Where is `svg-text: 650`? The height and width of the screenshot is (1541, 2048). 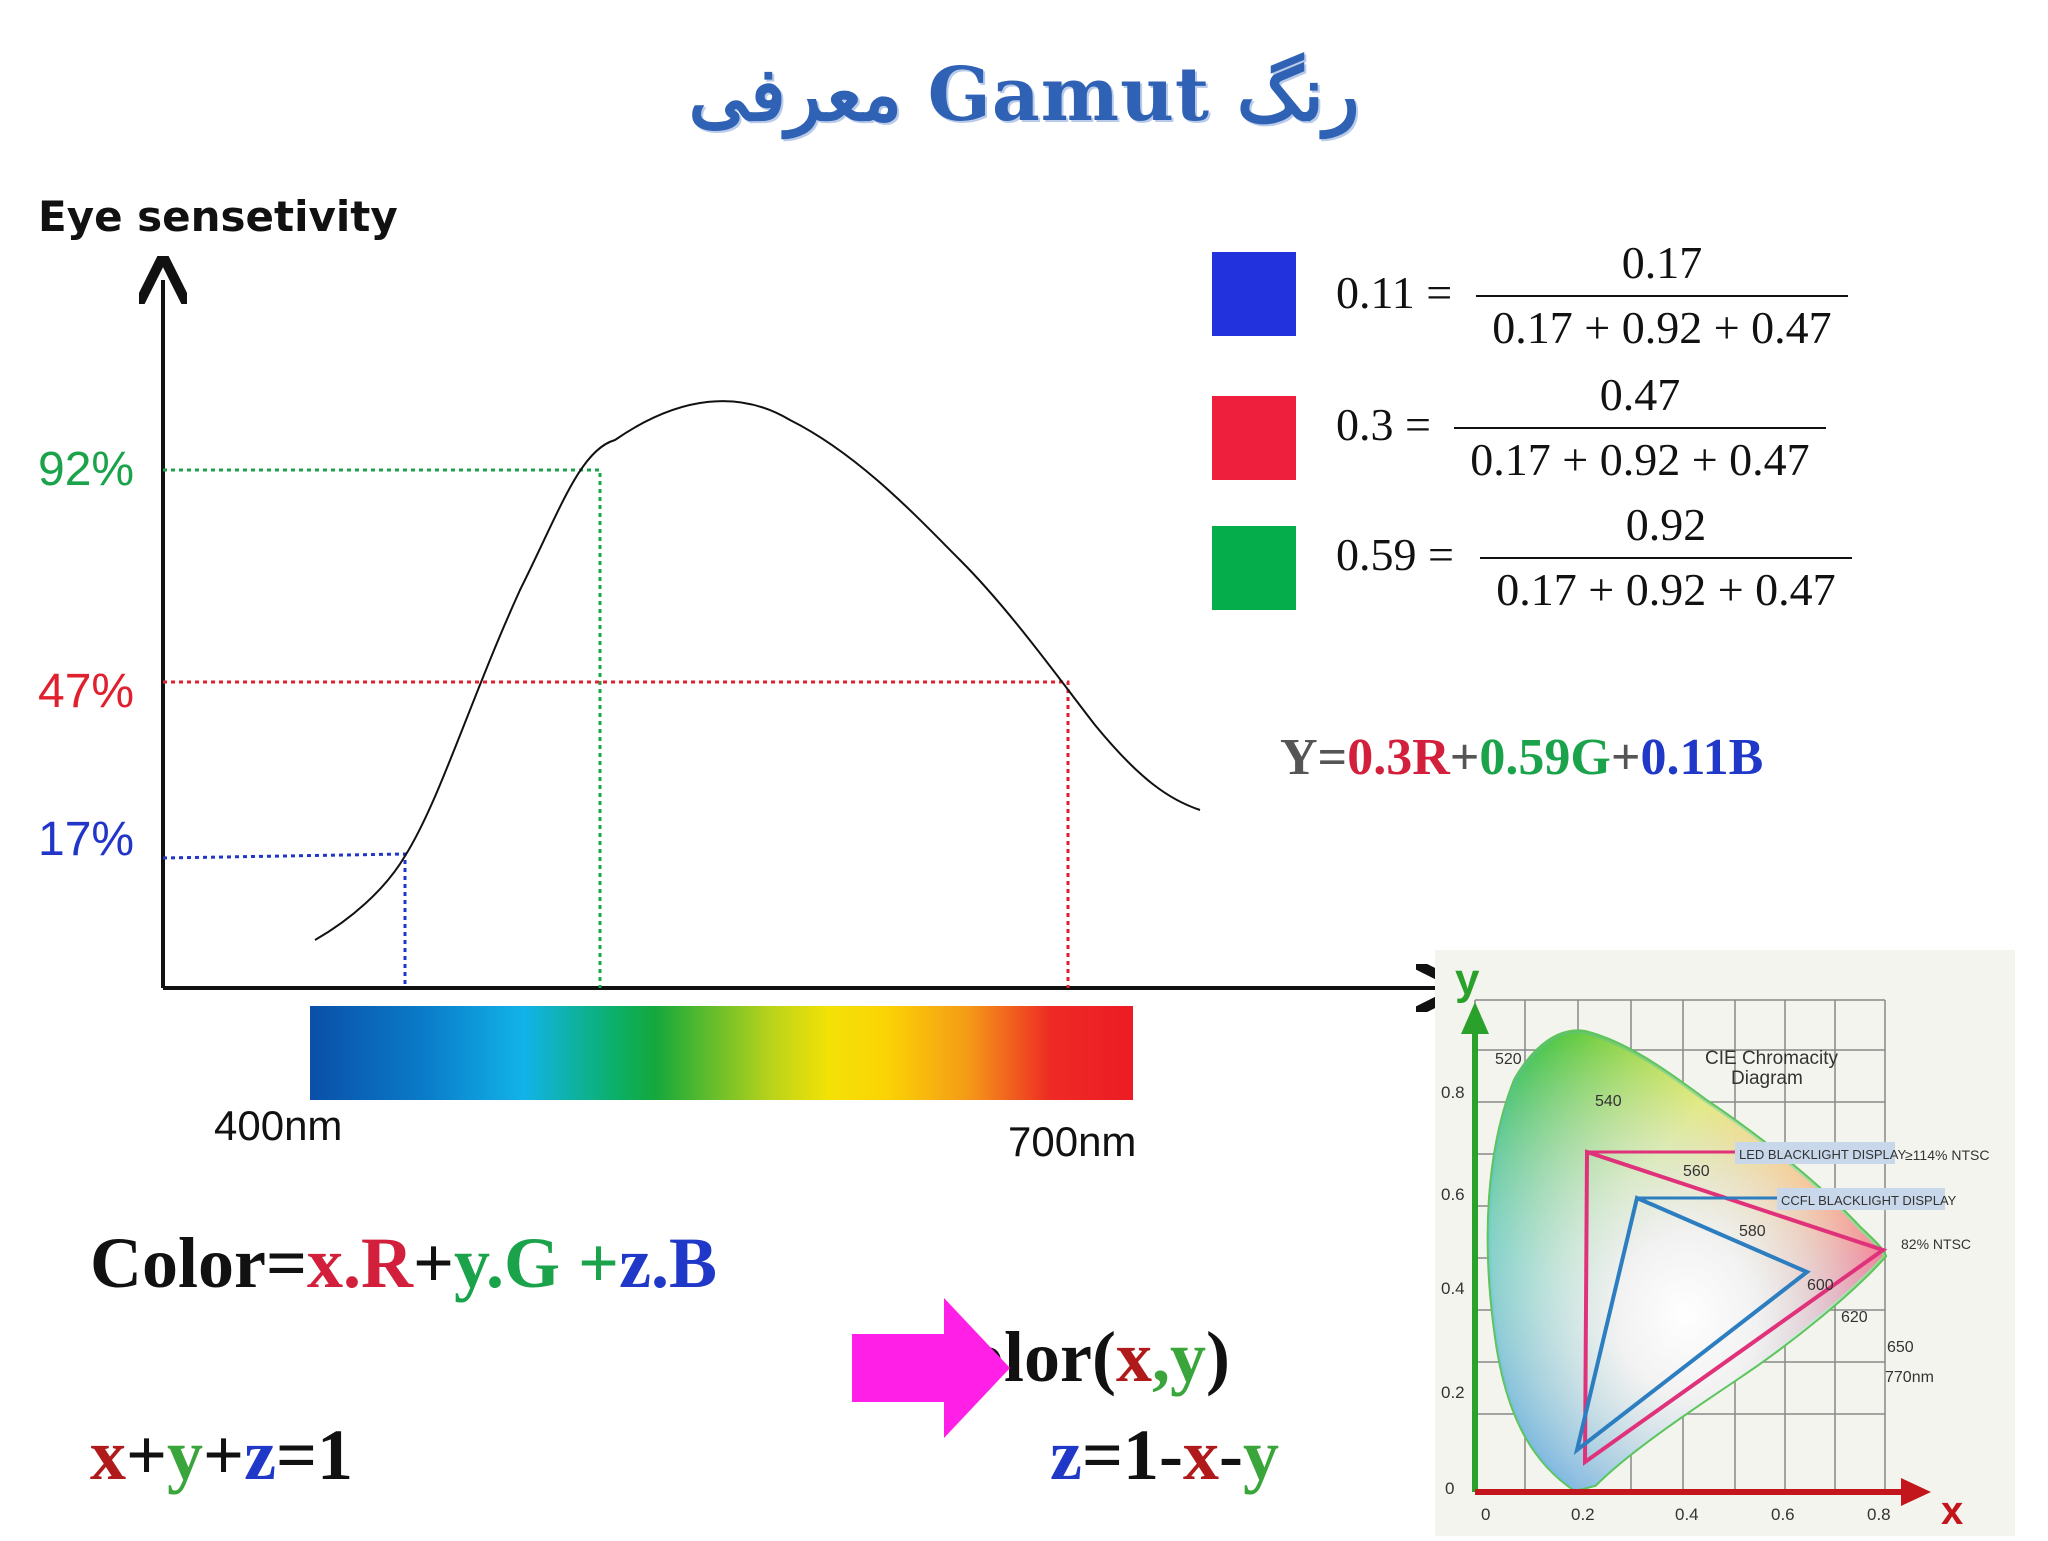
svg-text: 650 is located at coordinates (1900, 1347).